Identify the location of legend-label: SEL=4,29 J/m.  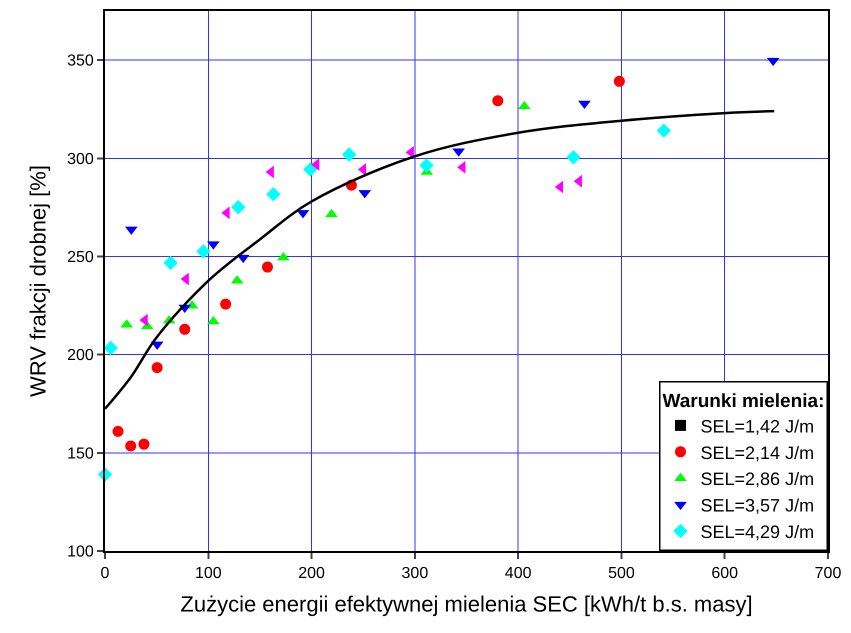
(757, 532).